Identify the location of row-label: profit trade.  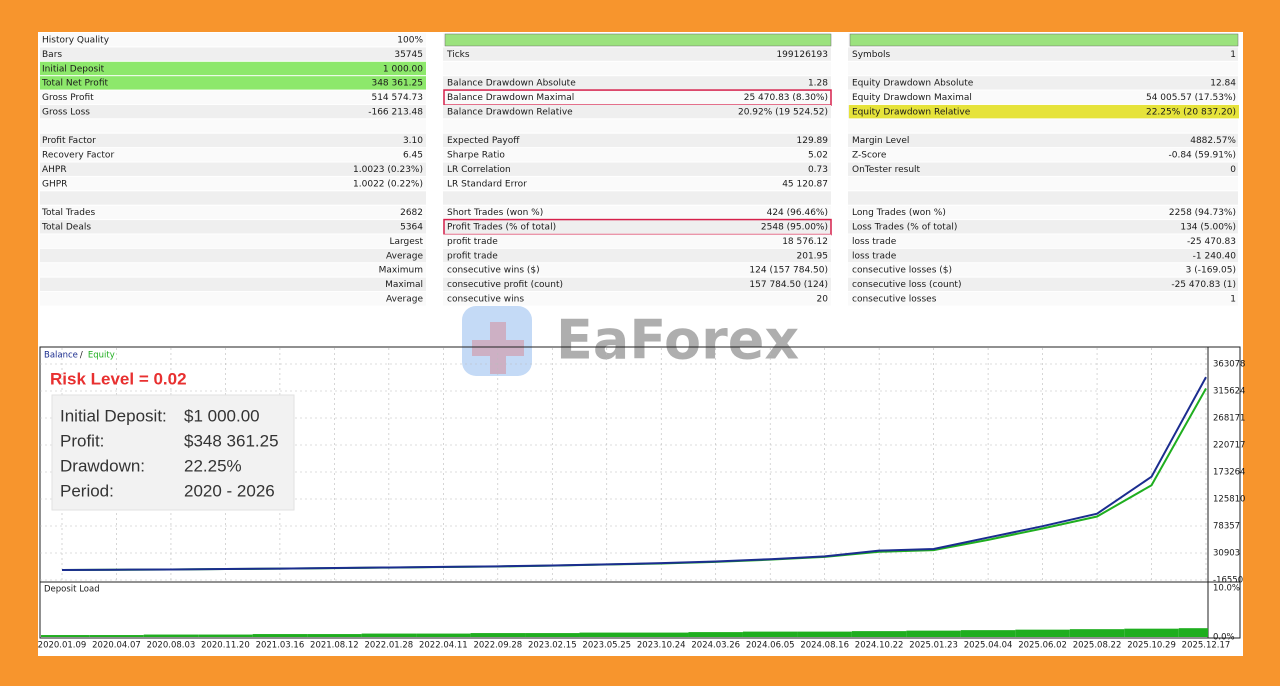
(472, 256).